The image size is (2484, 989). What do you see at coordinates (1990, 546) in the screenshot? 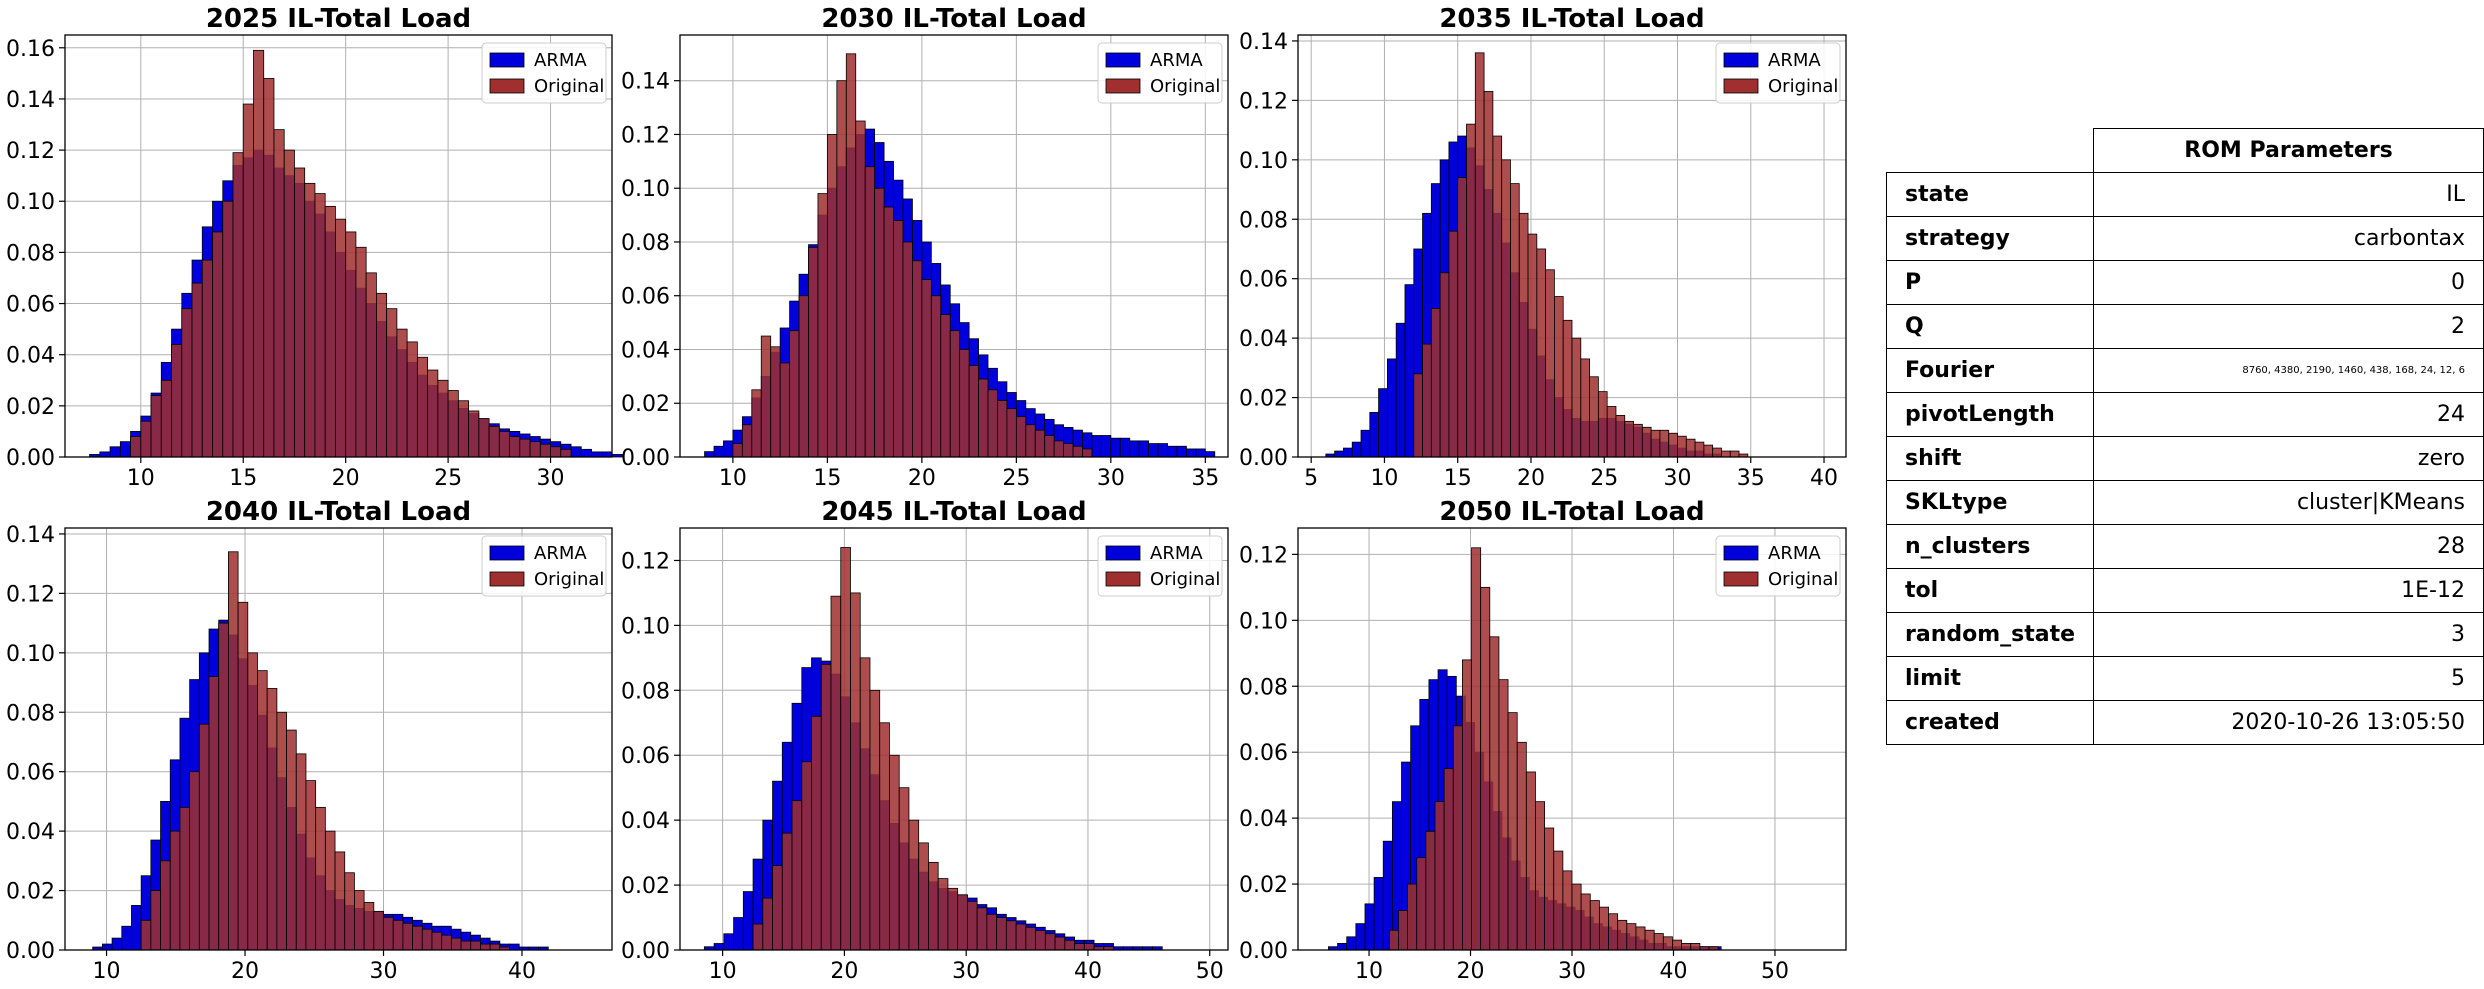
I see `param-key: n_clusters` at bounding box center [1990, 546].